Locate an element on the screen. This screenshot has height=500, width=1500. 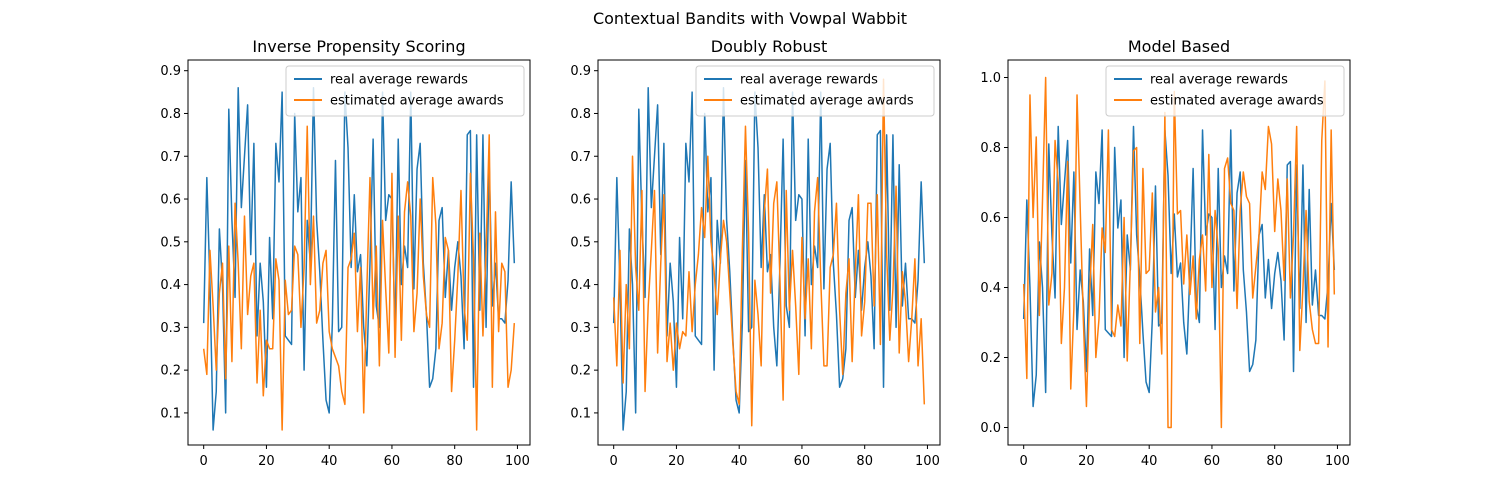
subplot-title: Model Based is located at coordinates (1179, 46).